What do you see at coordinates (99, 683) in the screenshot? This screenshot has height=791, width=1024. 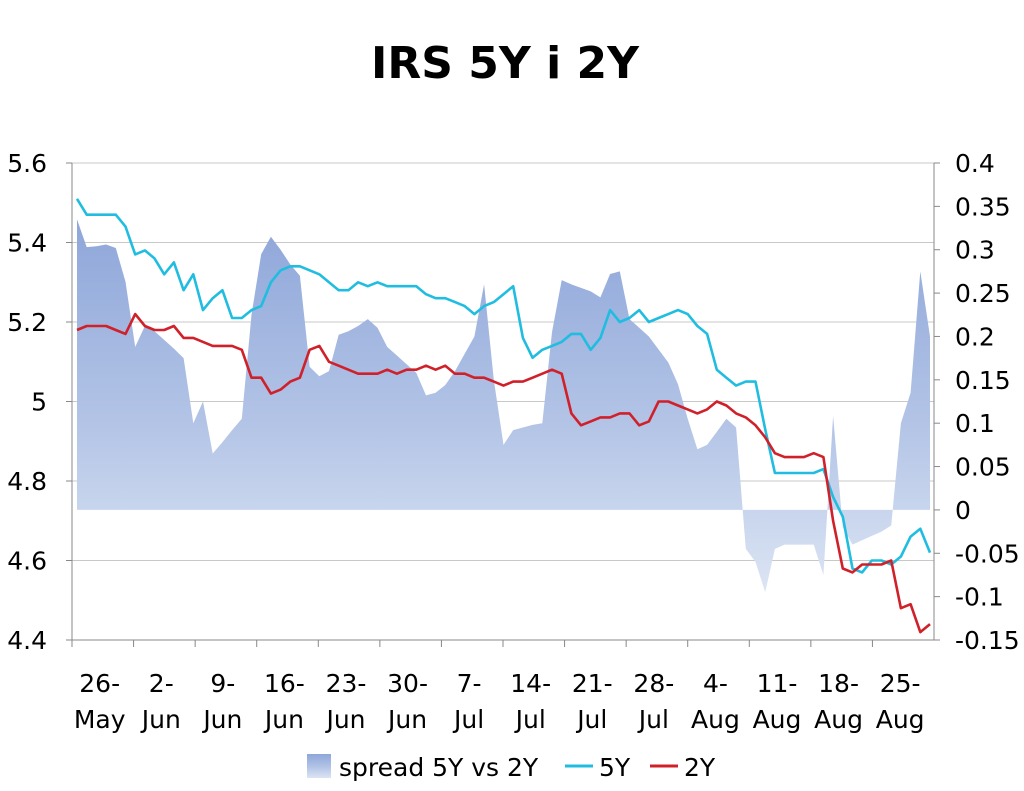 I see `x-axis-tick-label-top: 26-` at bounding box center [99, 683].